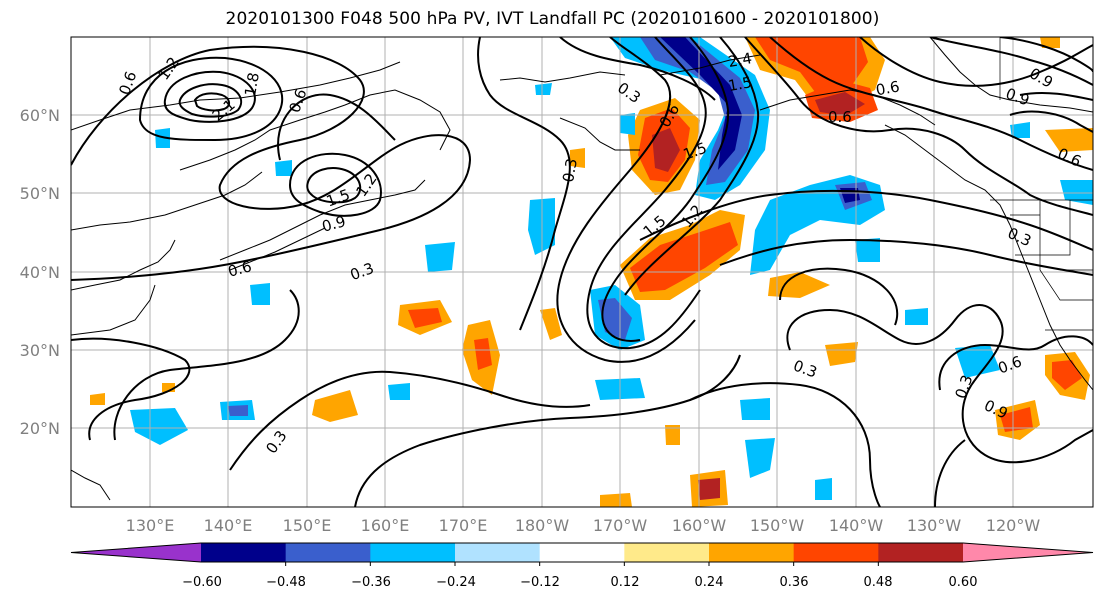 The height and width of the screenshot is (601, 1105). What do you see at coordinates (40, 428) in the screenshot?
I see `lat-label: 20°N` at bounding box center [40, 428].